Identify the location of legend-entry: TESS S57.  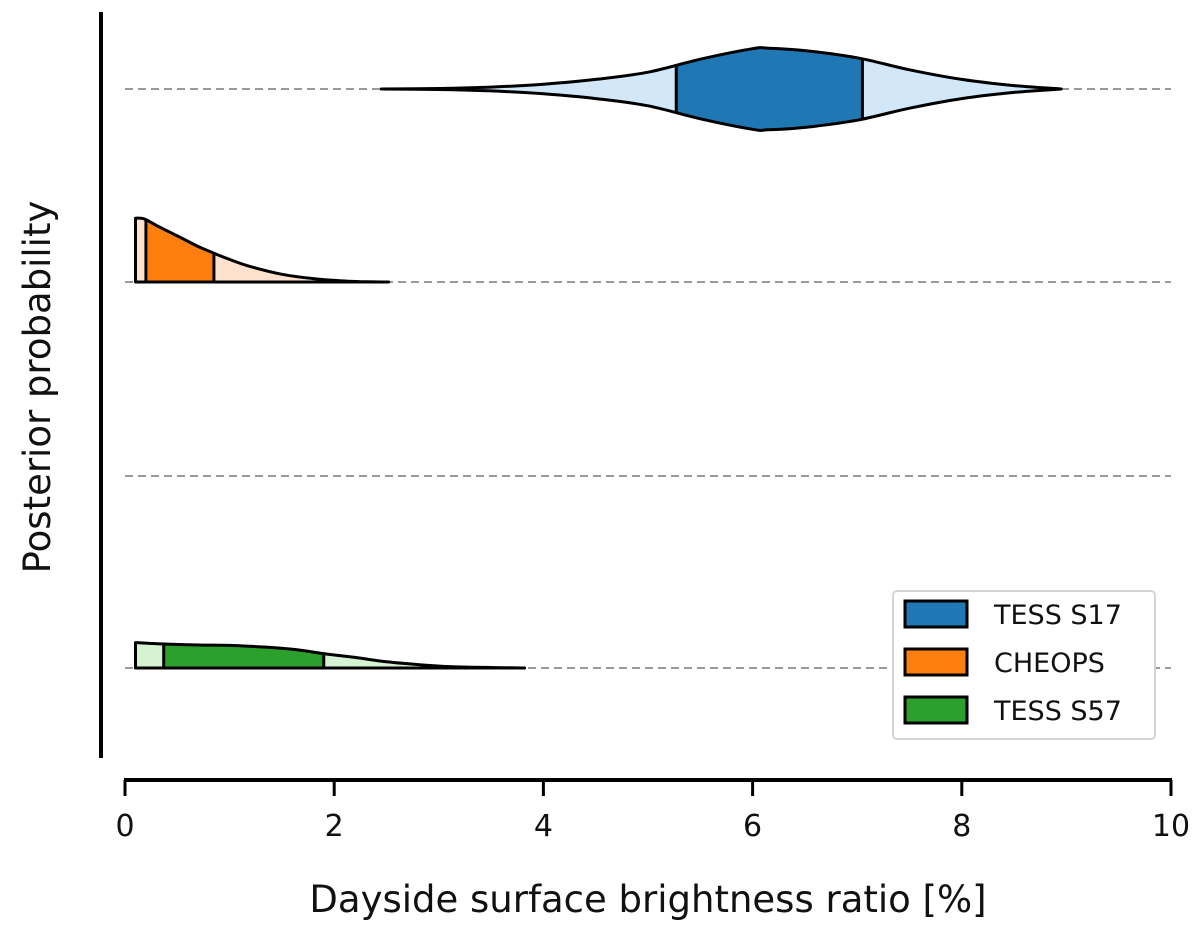
(1012, 711).